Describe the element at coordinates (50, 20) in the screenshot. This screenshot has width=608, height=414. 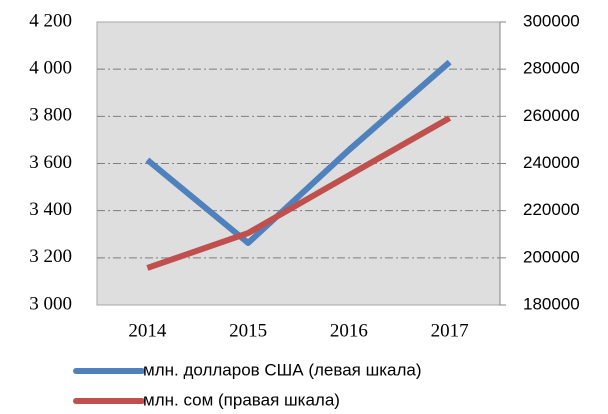
I see `y-tick-label: 4 200` at that location.